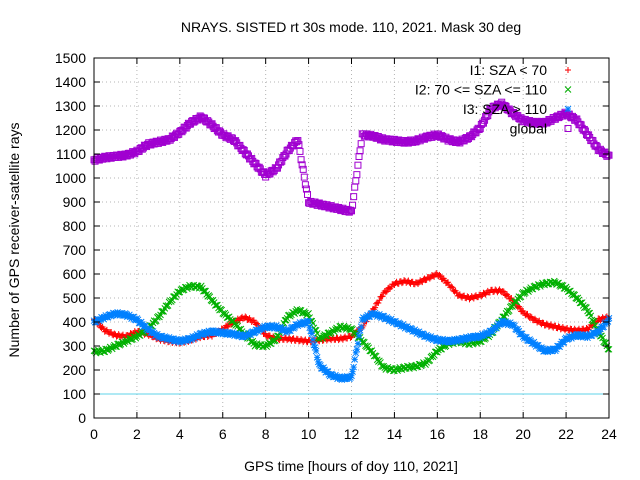 Image resolution: width=640 pixels, height=480 pixels. What do you see at coordinates (75, 226) in the screenshot?
I see `y-tick-label: 800` at bounding box center [75, 226].